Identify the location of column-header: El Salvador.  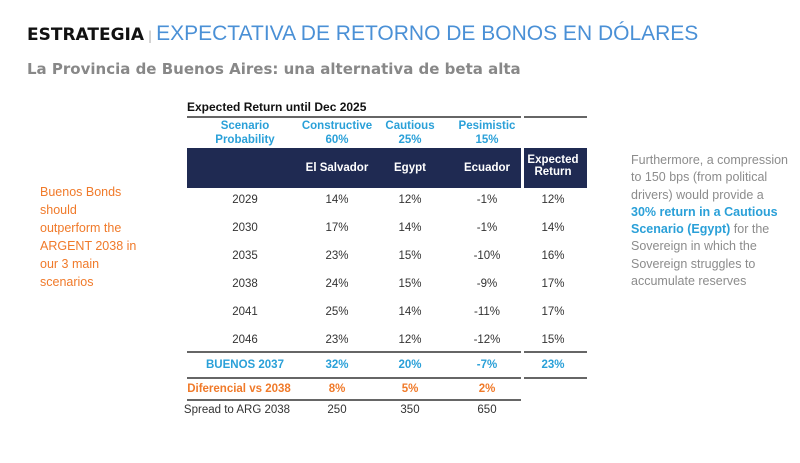
(337, 168).